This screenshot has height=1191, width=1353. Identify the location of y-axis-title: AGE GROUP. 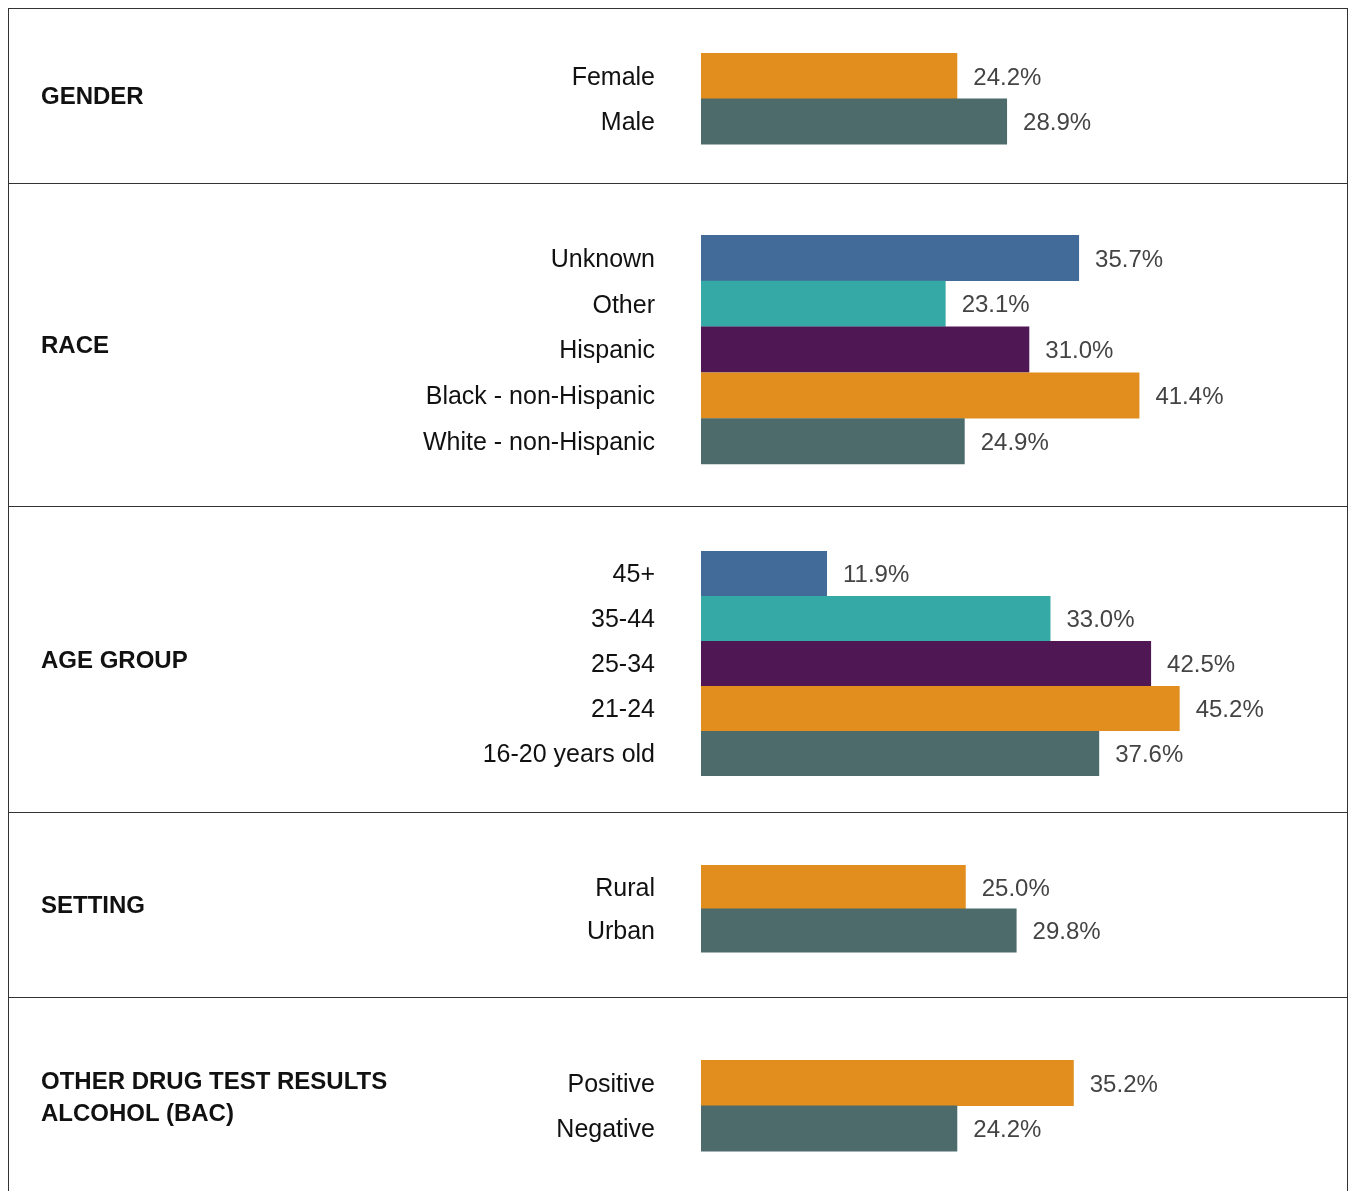
(114, 659).